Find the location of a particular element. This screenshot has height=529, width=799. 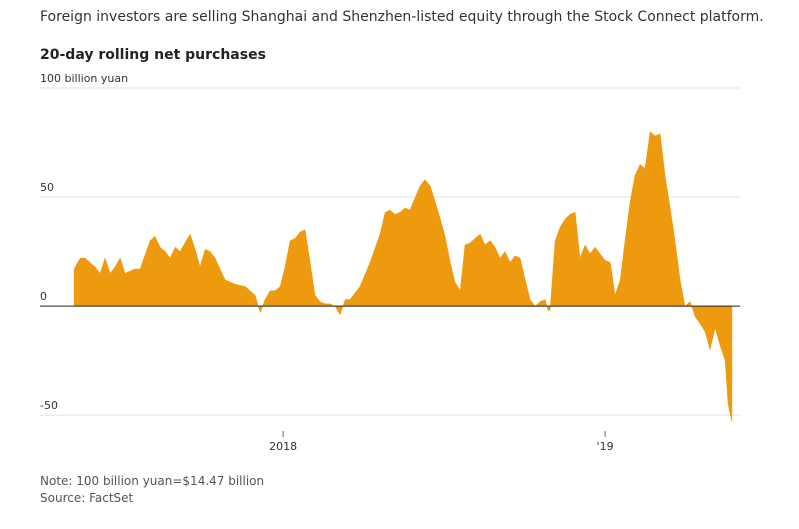

x-tick-label: '19 is located at coordinates (605, 446).